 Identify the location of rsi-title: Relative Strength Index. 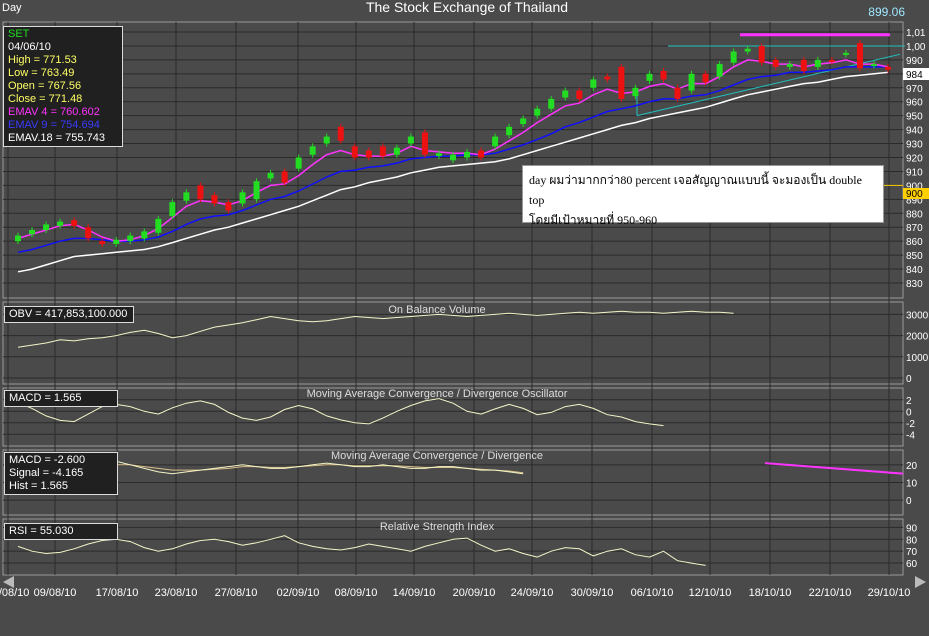
(437, 527).